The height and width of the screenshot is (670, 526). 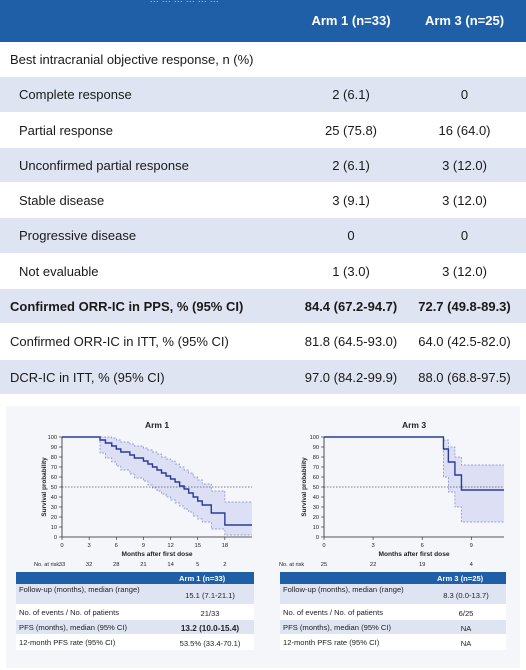 I want to click on arm1-value: 81.8 (64.5-93.0), so click(x=351, y=342).